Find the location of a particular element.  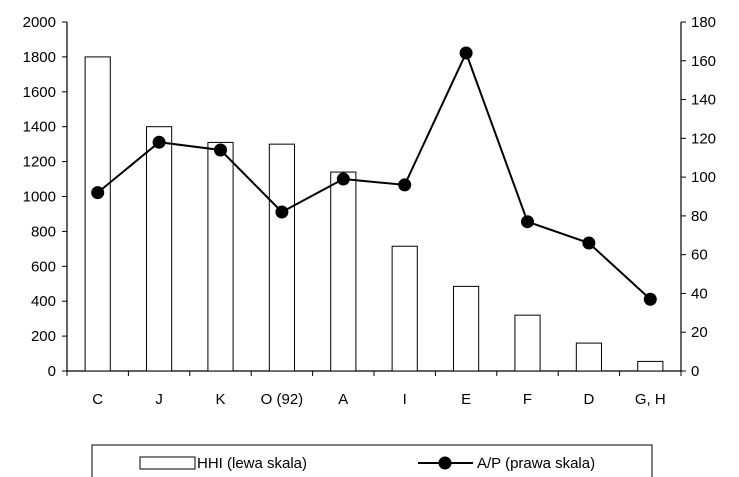

y-left-tick-label: 800 is located at coordinates (43, 231).